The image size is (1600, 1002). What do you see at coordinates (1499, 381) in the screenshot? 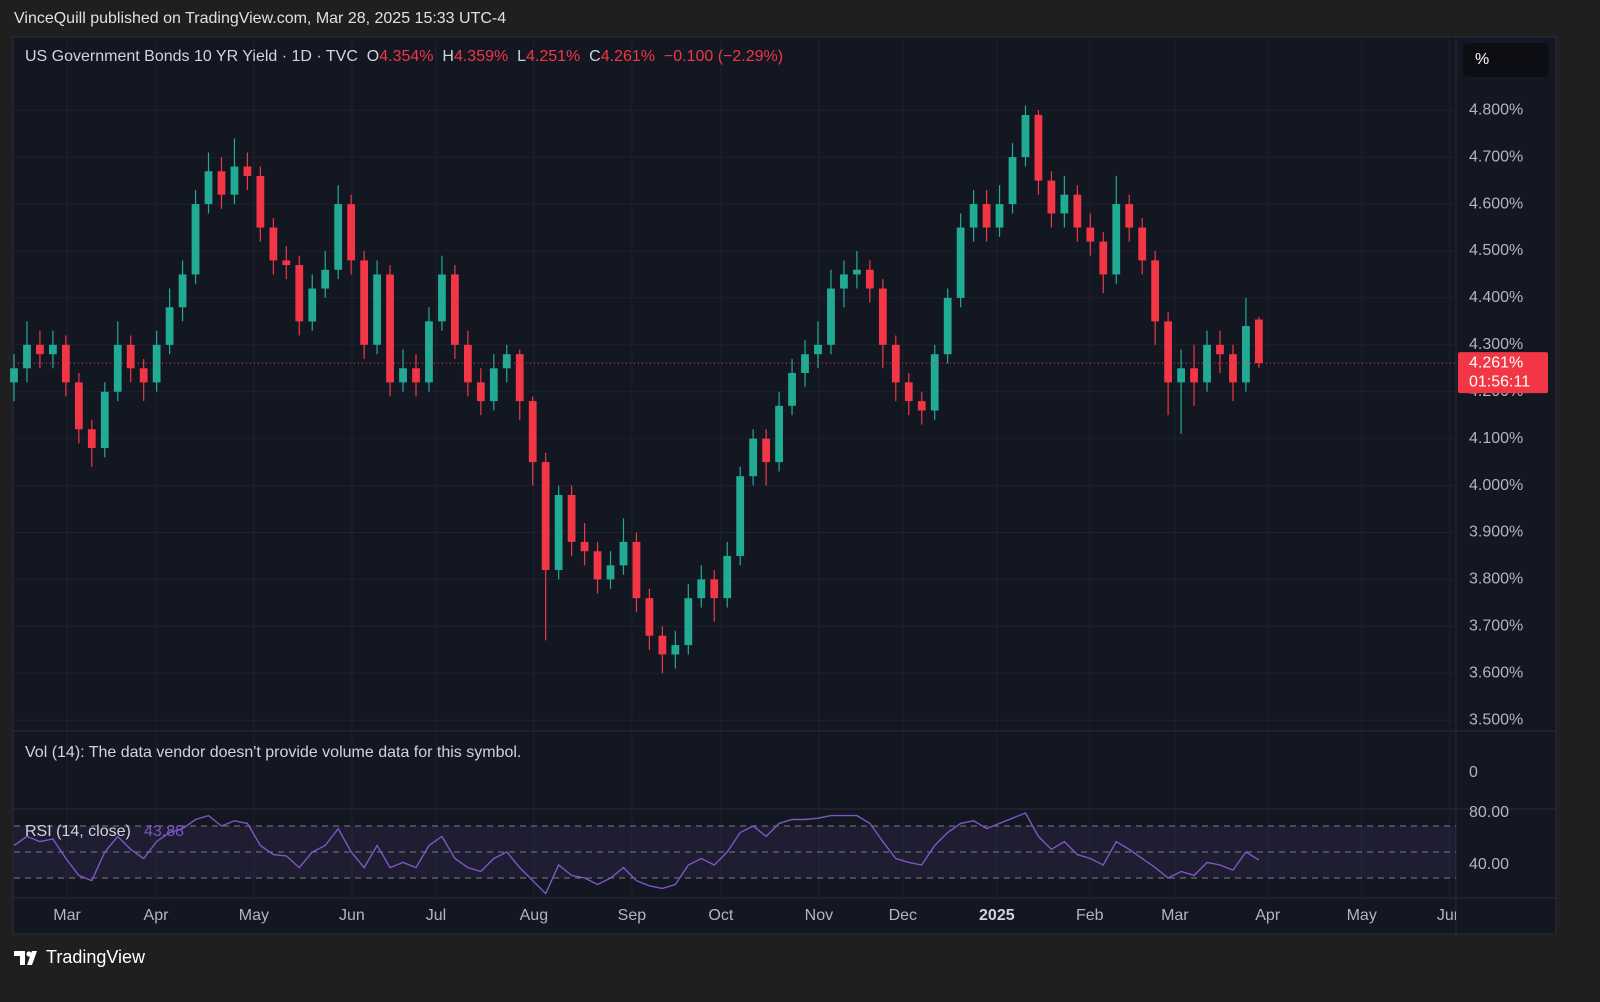
I see `countdown-label: 01:56:11` at bounding box center [1499, 381].